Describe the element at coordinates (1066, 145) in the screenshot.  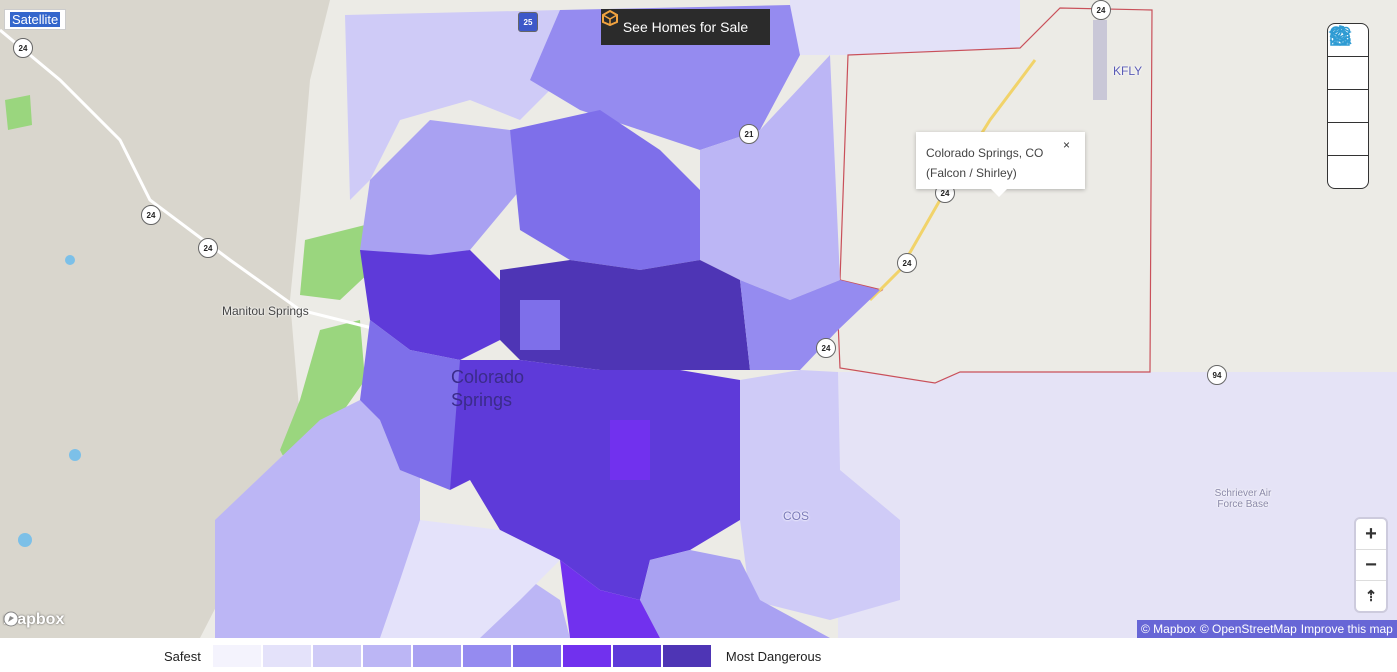
I see `popup-close-button: ×` at that location.